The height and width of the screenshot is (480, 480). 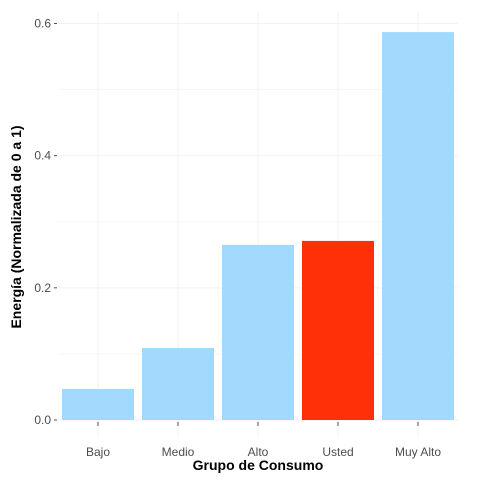 What do you see at coordinates (42, 24) in the screenshot?
I see `y-tick-label: 0.6` at bounding box center [42, 24].